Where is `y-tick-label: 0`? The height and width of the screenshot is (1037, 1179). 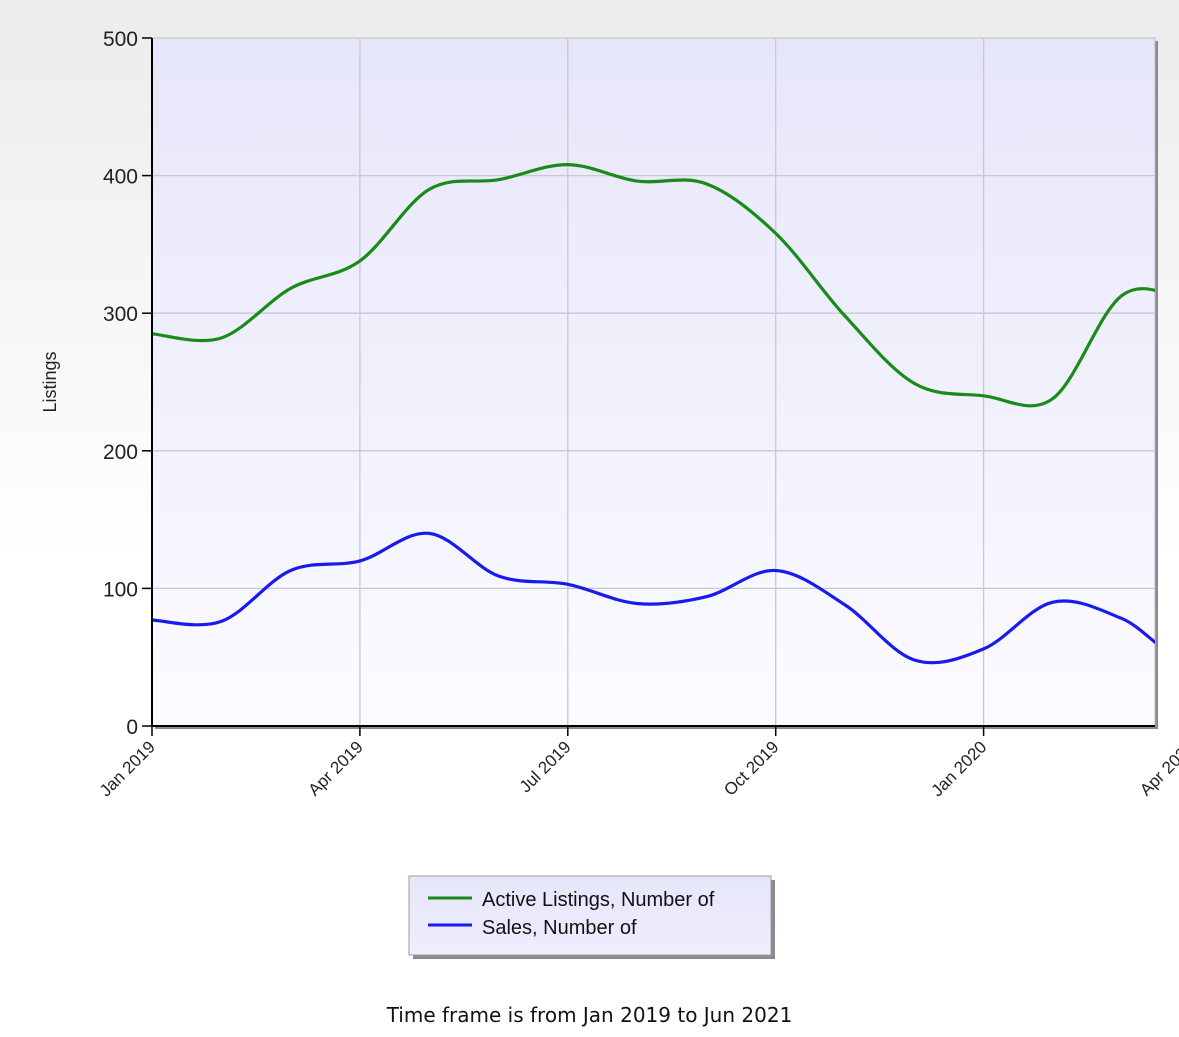 y-tick-label: 0 is located at coordinates (132, 727).